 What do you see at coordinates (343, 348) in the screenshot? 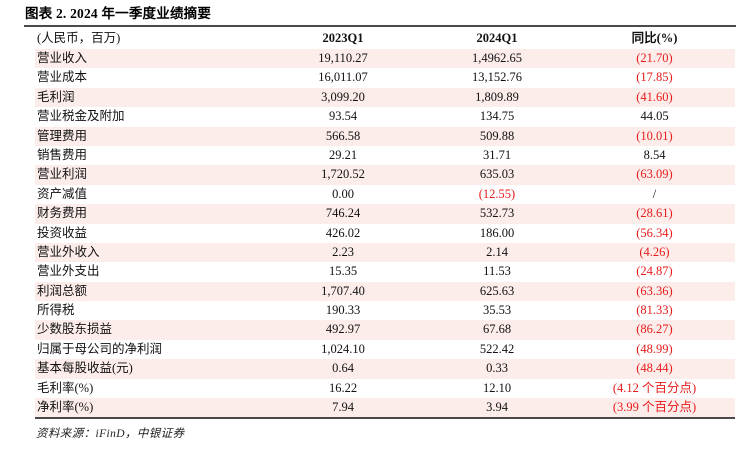
I see `cell-value: 1,024.10` at bounding box center [343, 348].